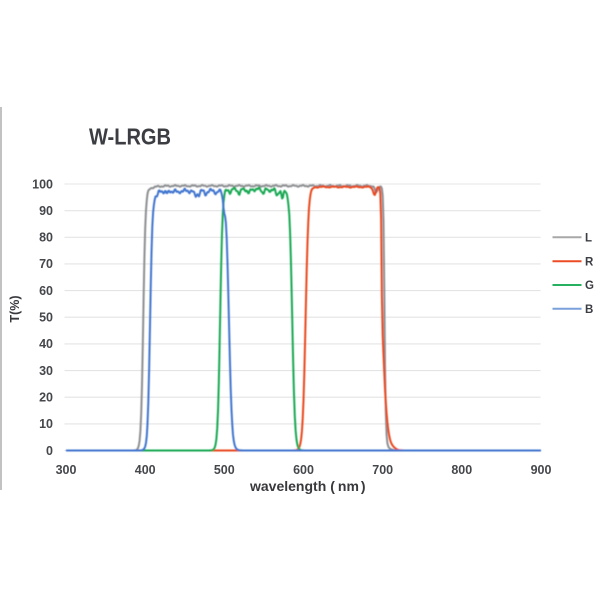 Image resolution: width=600 pixels, height=605 pixels. What do you see at coordinates (589, 310) in the screenshot?
I see `svg-text: B` at bounding box center [589, 310].